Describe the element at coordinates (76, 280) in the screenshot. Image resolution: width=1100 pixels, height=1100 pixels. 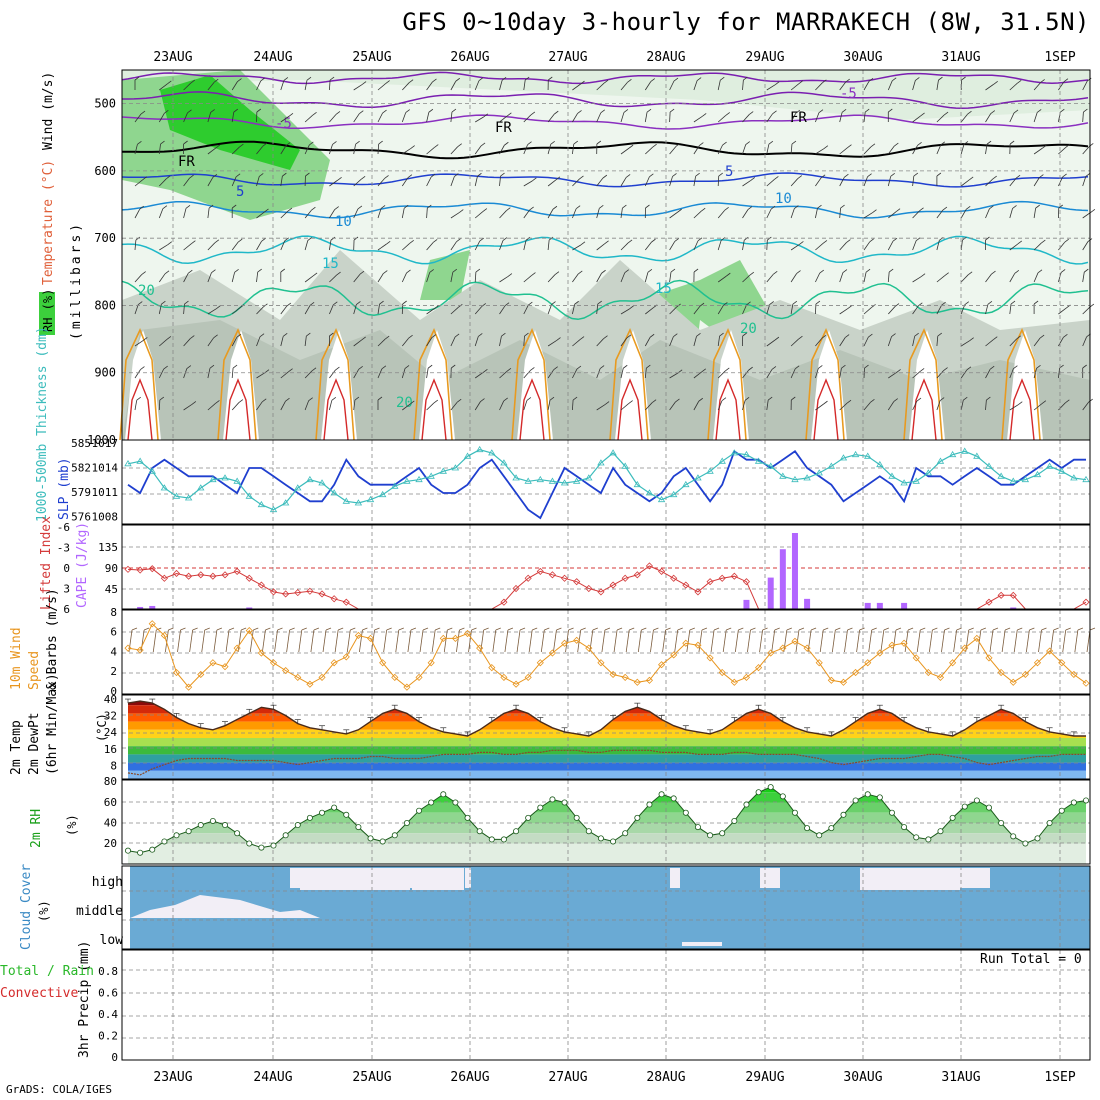
I see `ylabel-millibars: (millibars)` at that location.